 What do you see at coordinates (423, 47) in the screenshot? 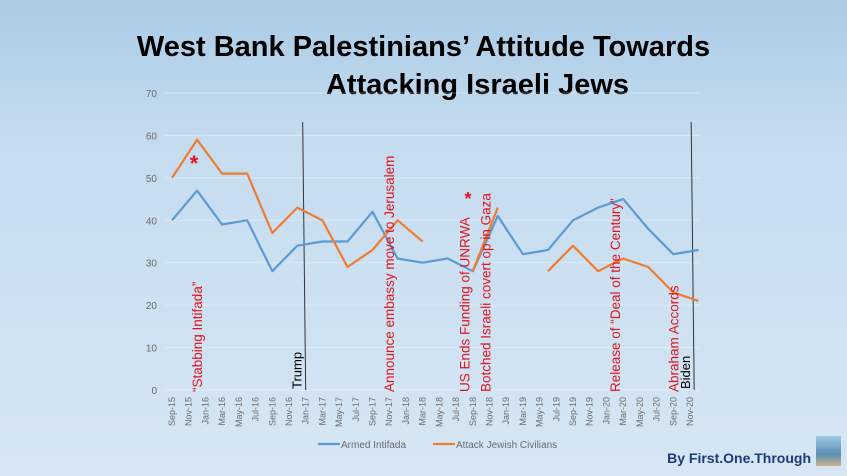
I see `title-line-1: West Bank Palestinians’ Attitude Towards` at bounding box center [423, 47].